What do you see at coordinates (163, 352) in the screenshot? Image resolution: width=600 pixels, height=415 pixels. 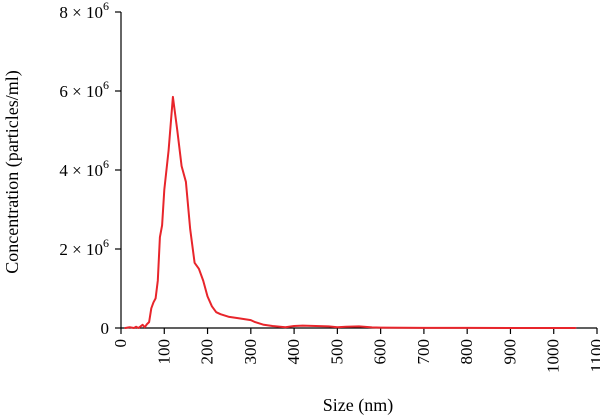 I see `x-tick-label: 100` at bounding box center [163, 352].